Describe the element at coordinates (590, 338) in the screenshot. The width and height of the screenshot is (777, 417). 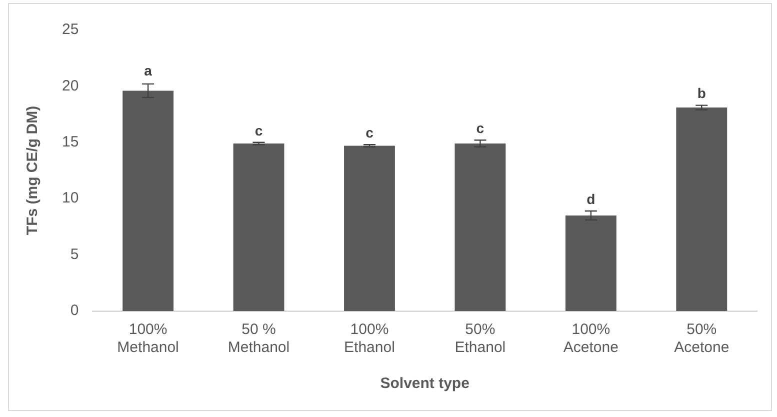
I see `x-tick-label: 100% Acetone` at that location.